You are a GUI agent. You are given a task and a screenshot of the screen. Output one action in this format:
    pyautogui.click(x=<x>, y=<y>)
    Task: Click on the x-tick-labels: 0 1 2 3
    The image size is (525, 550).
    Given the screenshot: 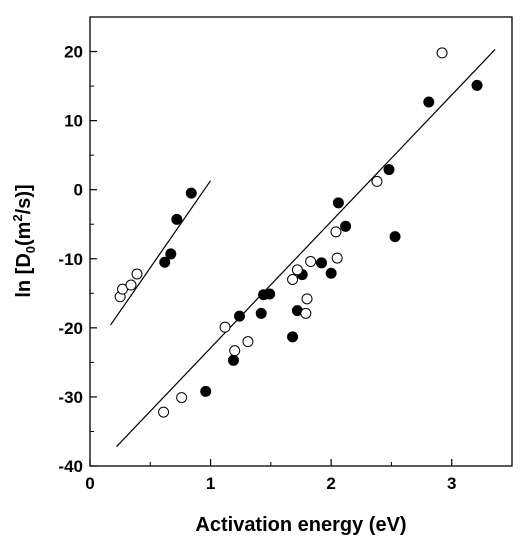 What is the action you would take?
    pyautogui.click(x=270, y=483)
    